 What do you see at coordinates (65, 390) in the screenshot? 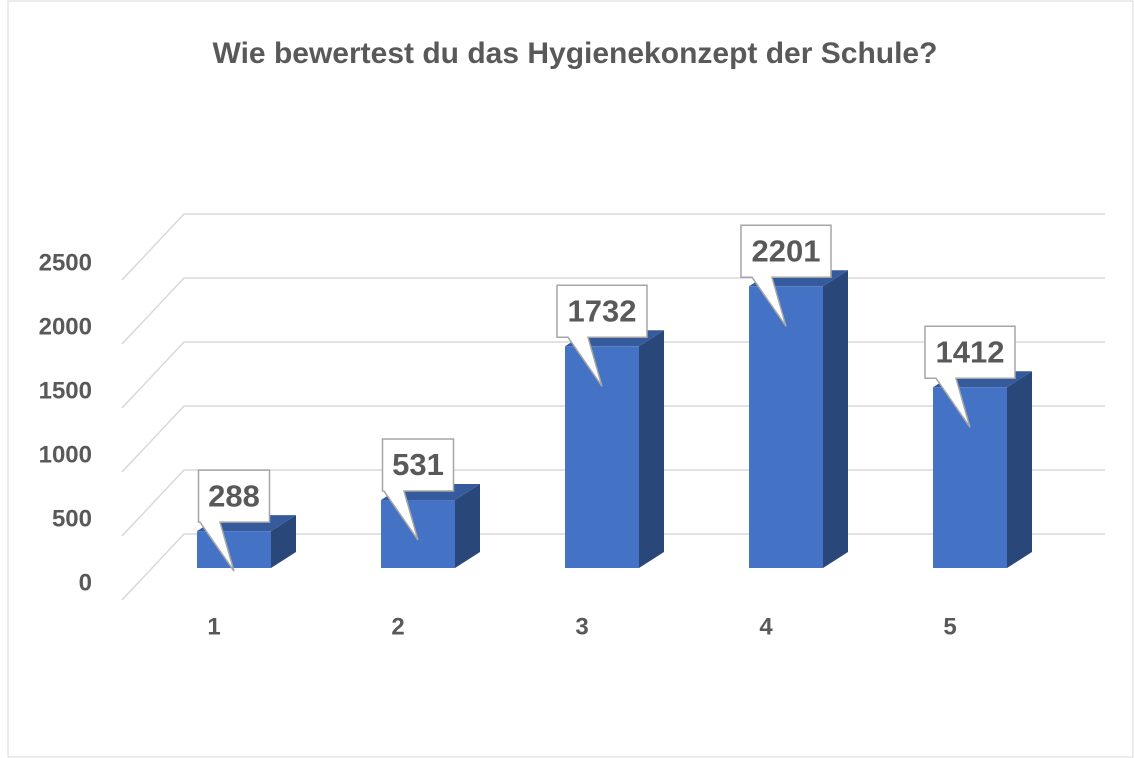
I see `y-tick-label: 1500` at bounding box center [65, 390].